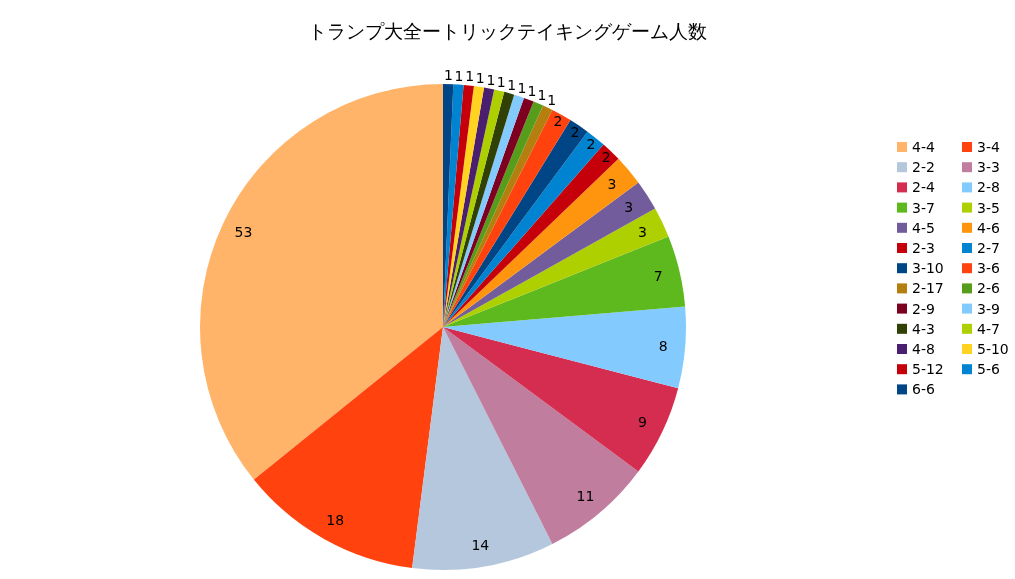 The height and width of the screenshot is (579, 1015). Describe the element at coordinates (923, 207) in the screenshot. I see `legend-label: 3-7` at that location.